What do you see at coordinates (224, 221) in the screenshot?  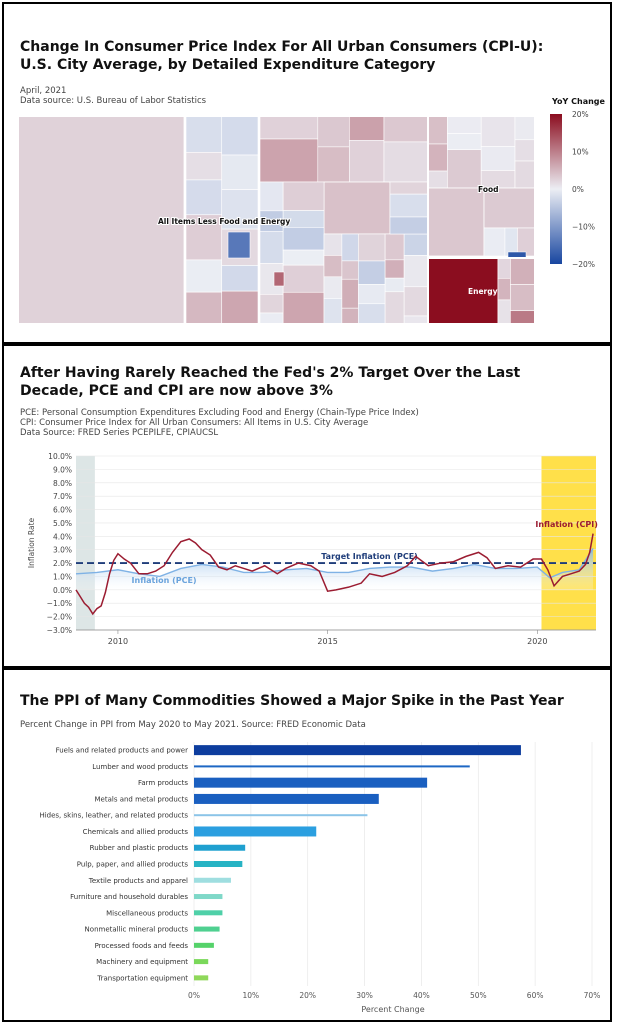 I see `treemap-group-label: All Items Less Food and Energy` at bounding box center [224, 221].